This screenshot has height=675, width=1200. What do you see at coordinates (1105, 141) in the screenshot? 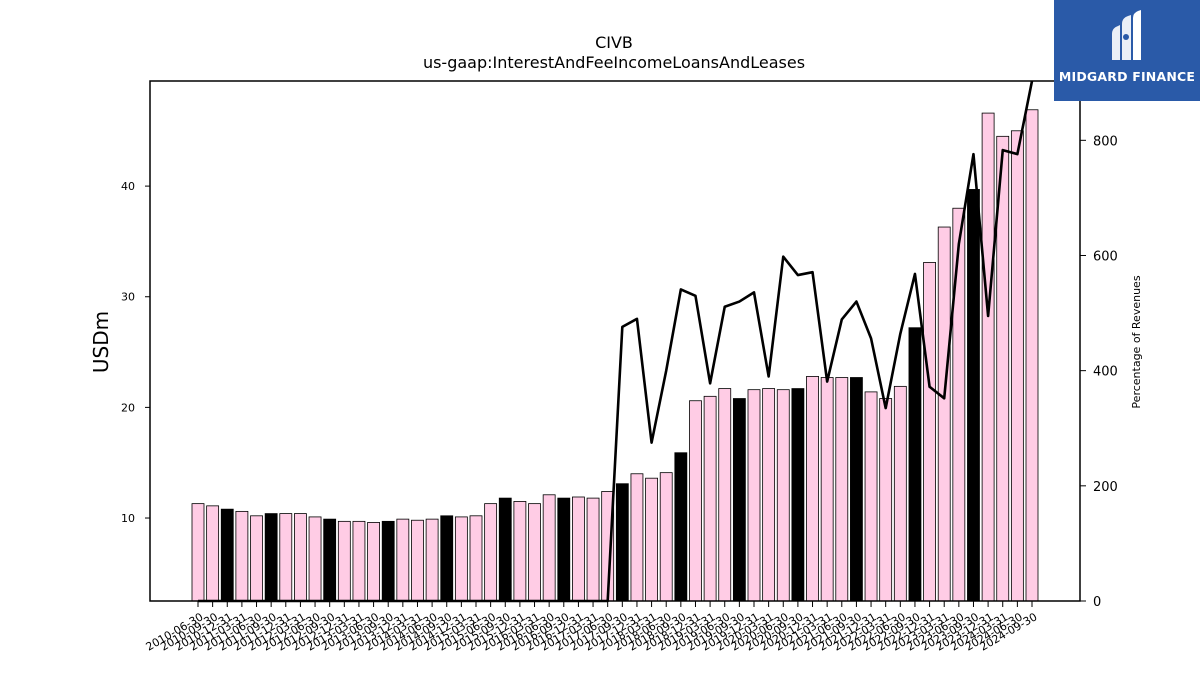
I see `y2-tick-label: 800` at bounding box center [1105, 141].